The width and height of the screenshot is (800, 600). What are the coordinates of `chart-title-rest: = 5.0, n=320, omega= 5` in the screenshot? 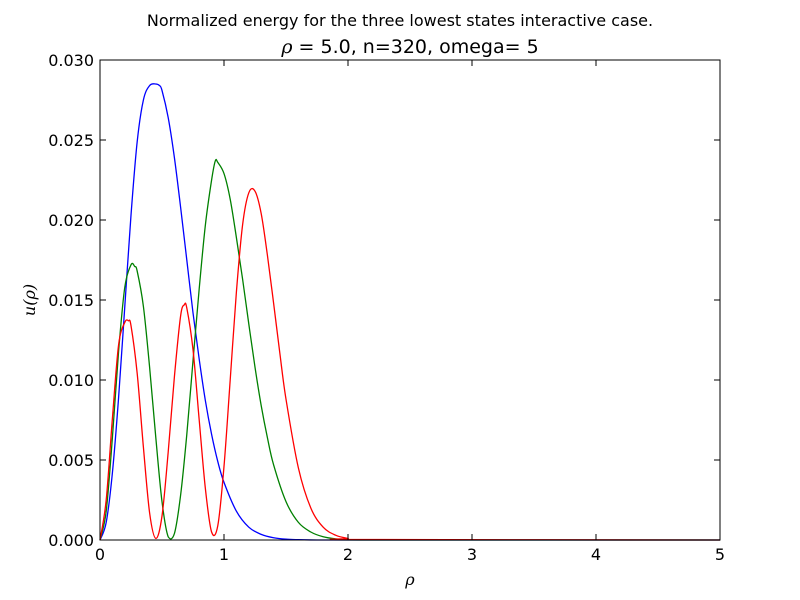 It's located at (415, 47).